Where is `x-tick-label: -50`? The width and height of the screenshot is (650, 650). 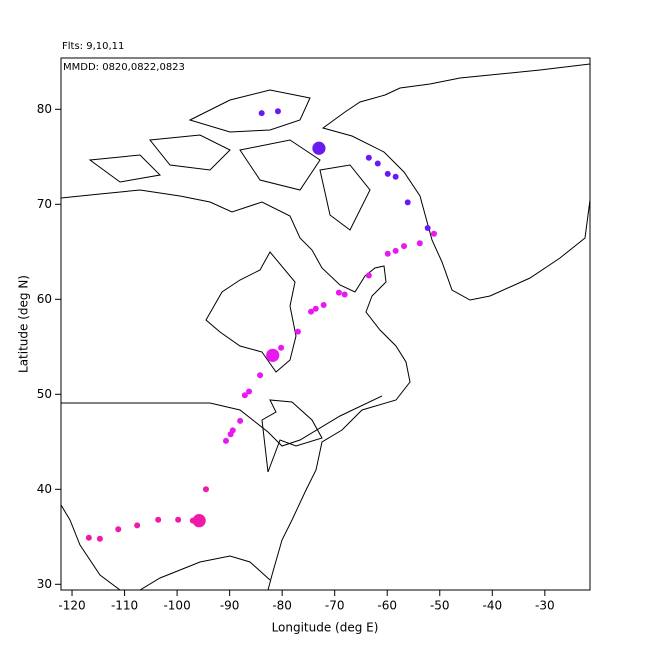 x-tick-label: -50 is located at coordinates (440, 606).